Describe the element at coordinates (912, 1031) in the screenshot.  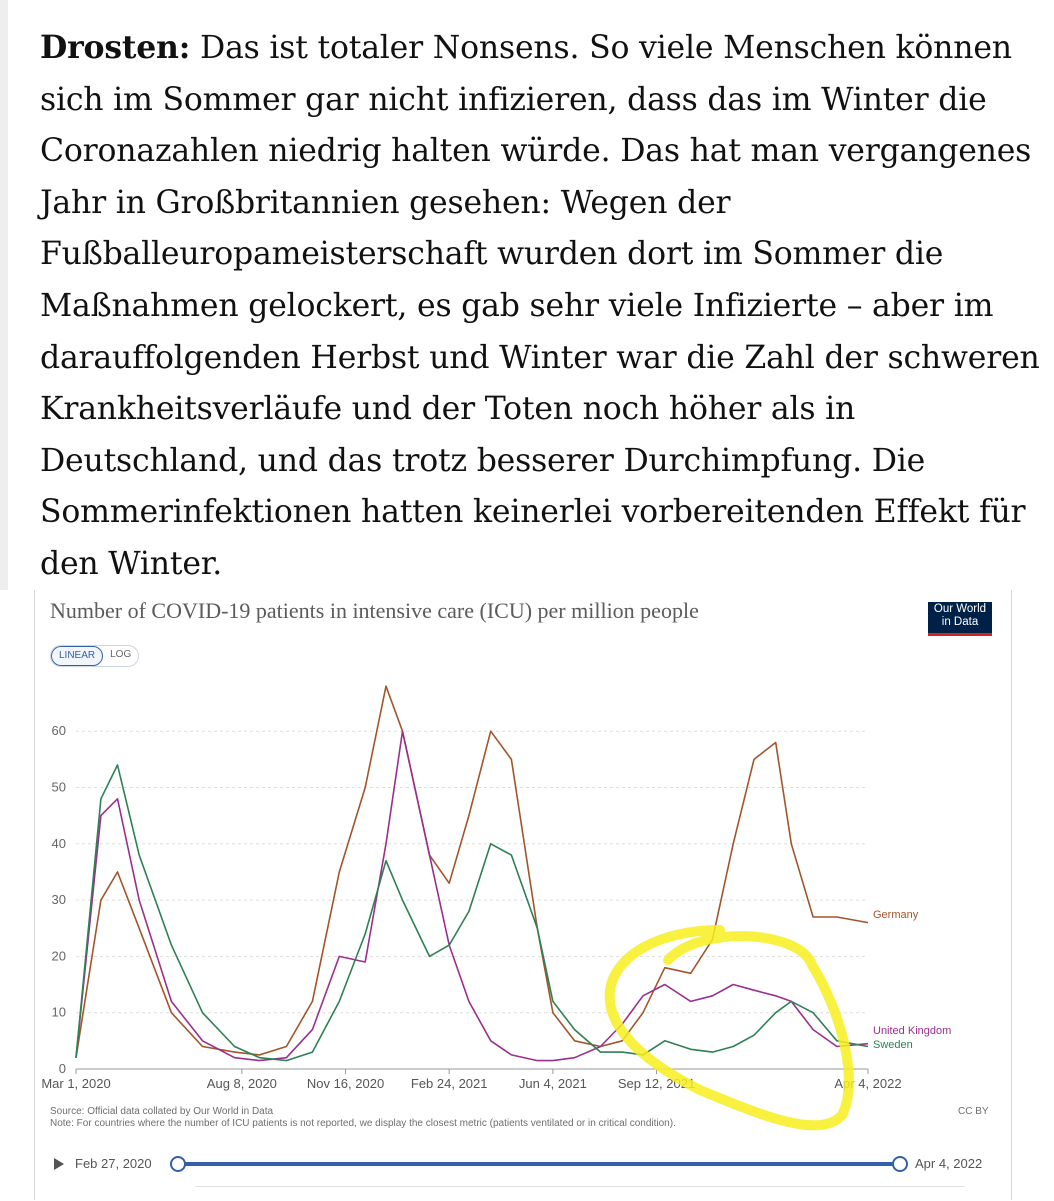
I see `series-label: United Kingdom` at that location.